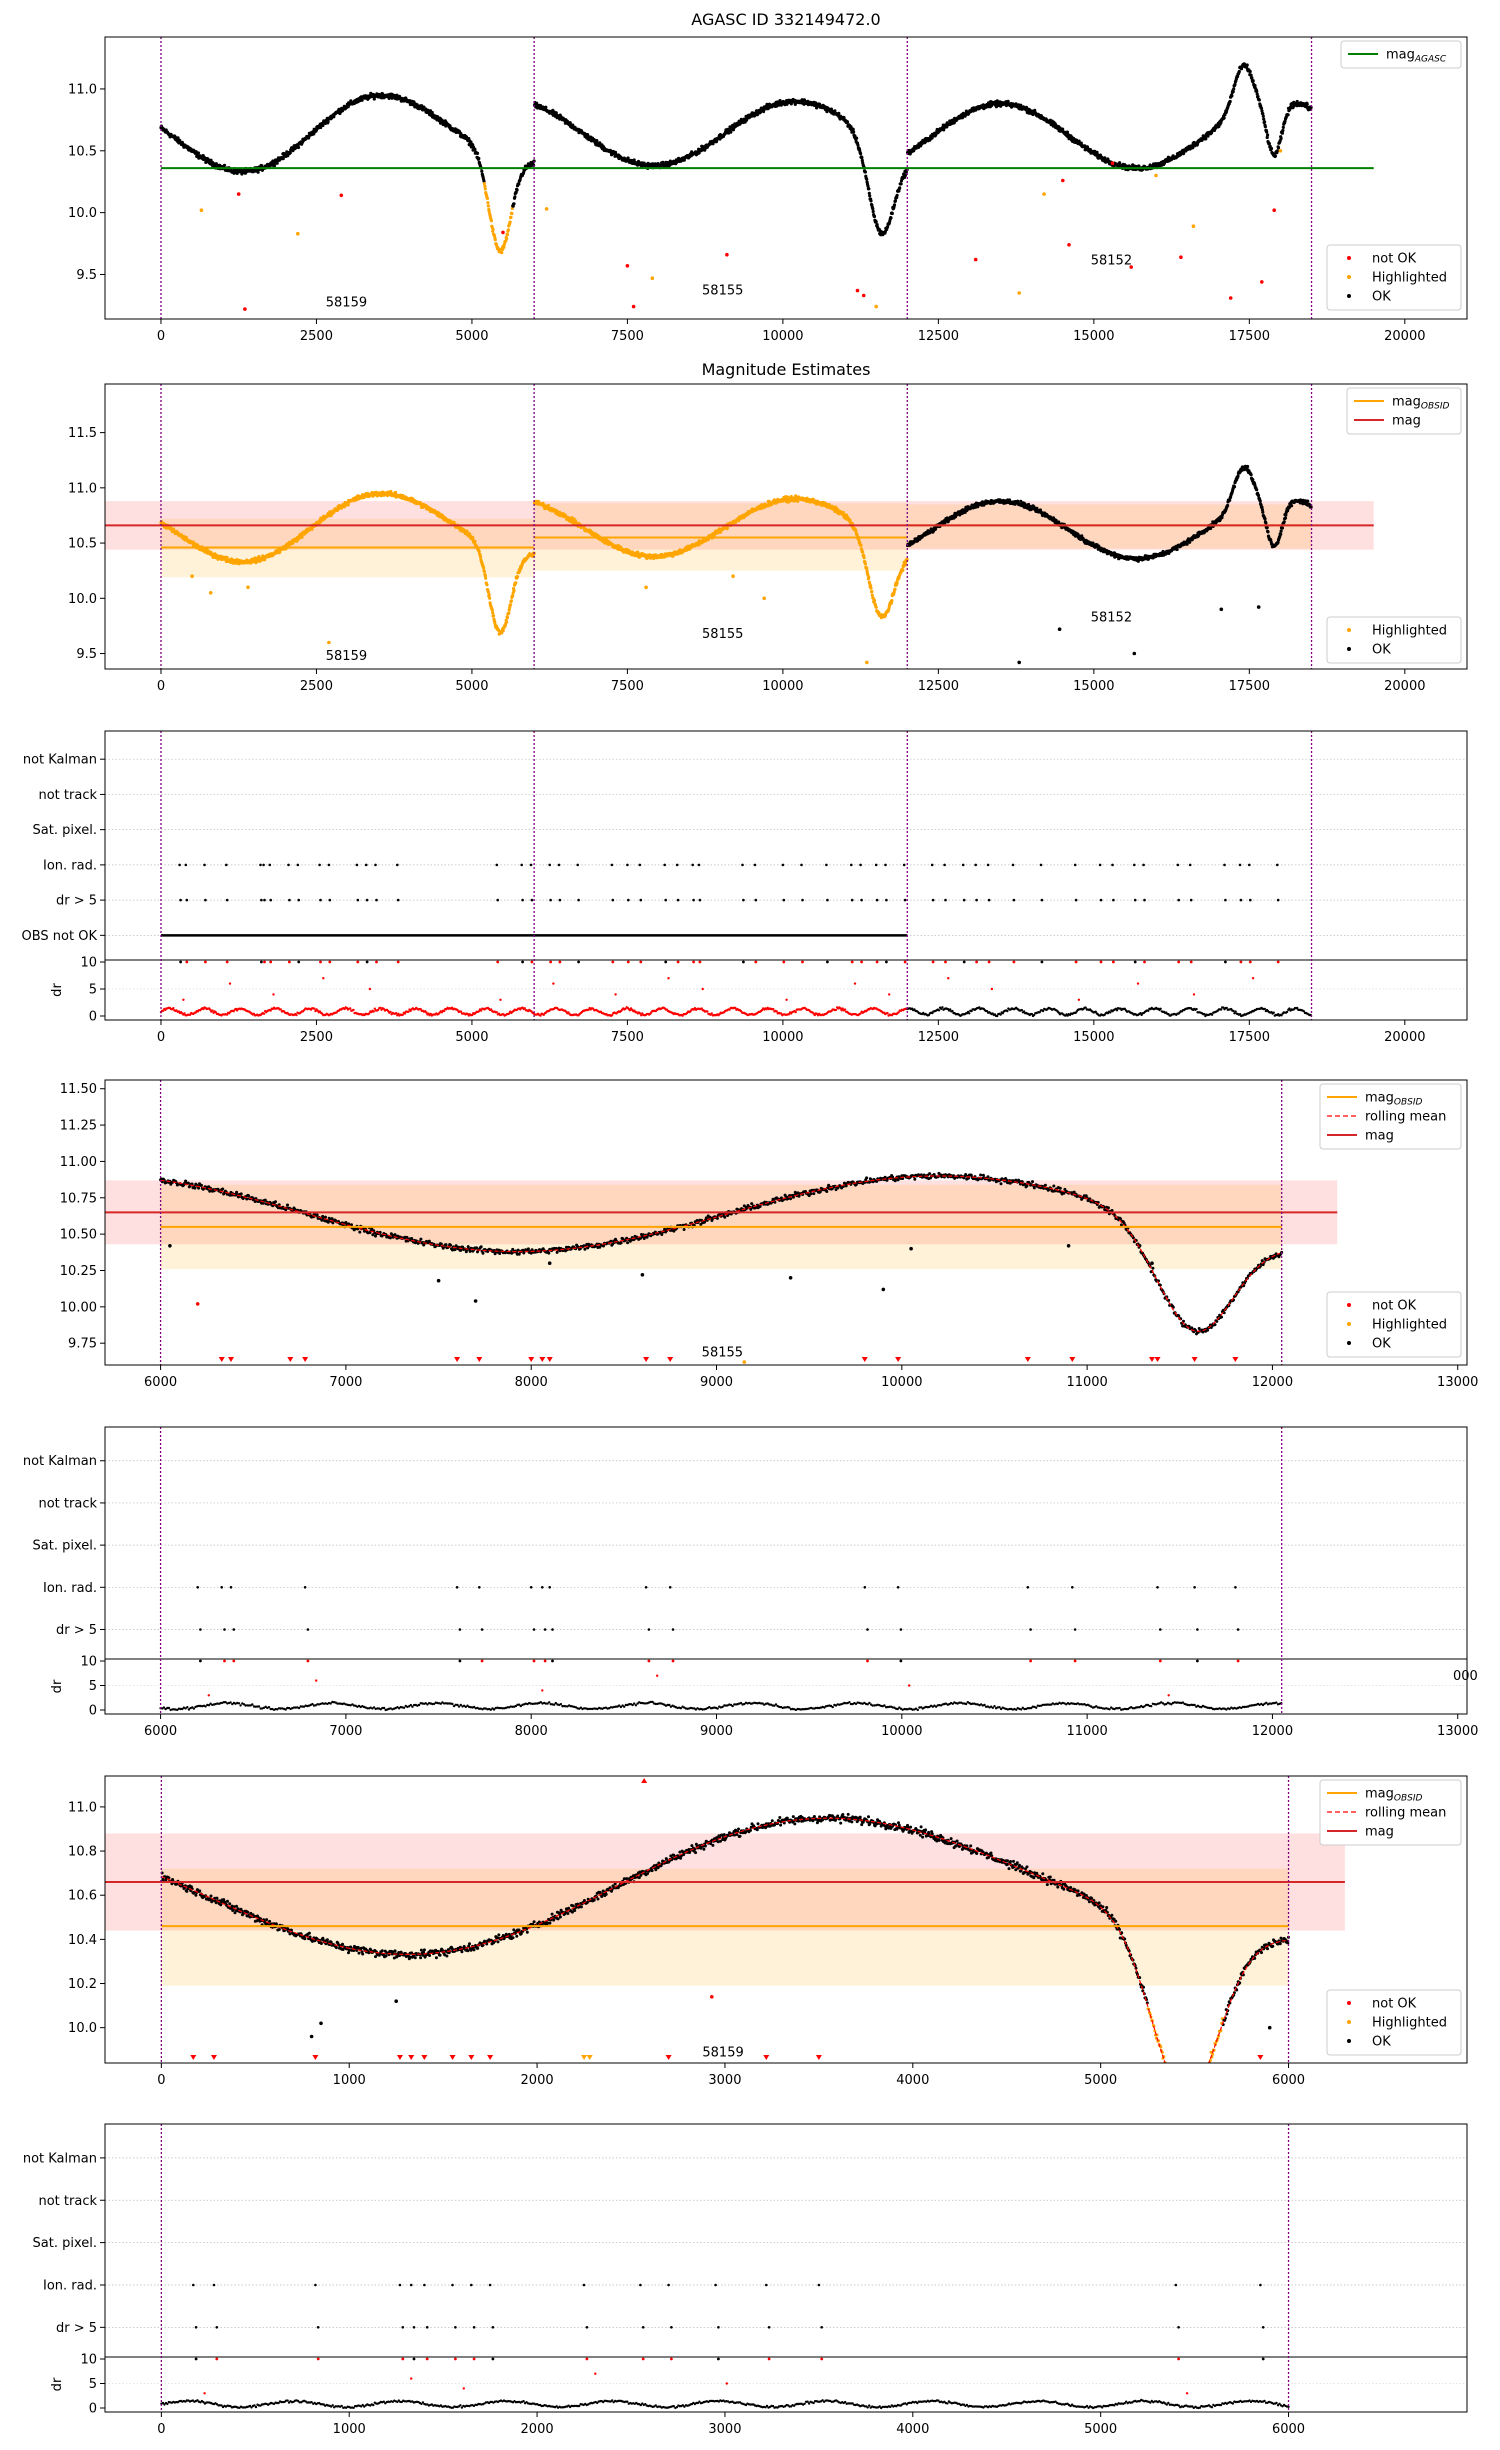  What do you see at coordinates (1381, 297) in the screenshot?
I see `legend-label: OK` at bounding box center [1381, 297].